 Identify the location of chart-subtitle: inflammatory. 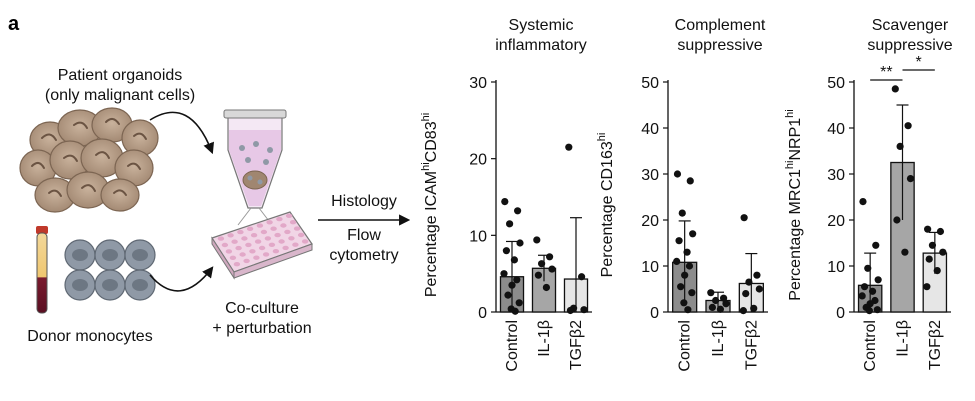
(541, 45).